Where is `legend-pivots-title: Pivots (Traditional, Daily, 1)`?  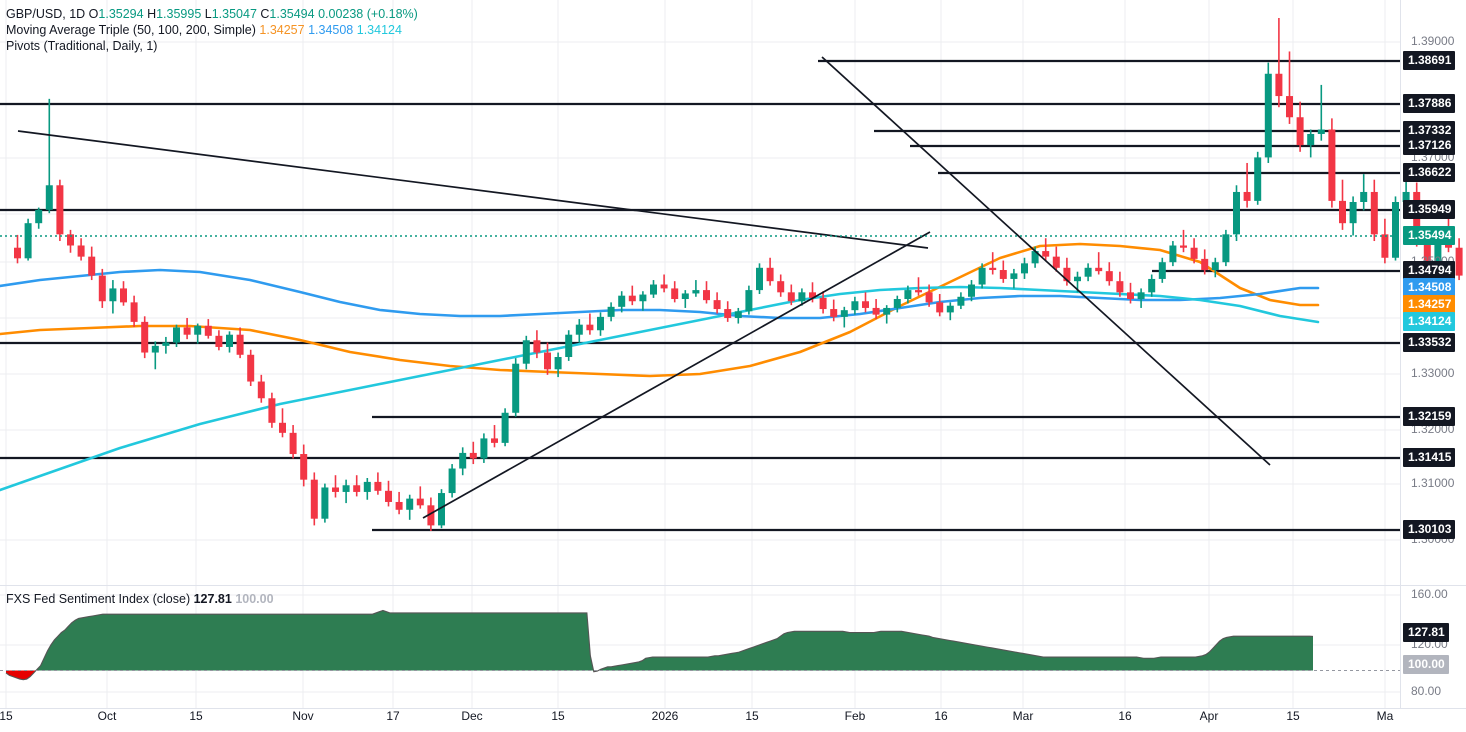
legend-pivots-title: Pivots (Traditional, Daily, 1) is located at coordinates (82, 46).